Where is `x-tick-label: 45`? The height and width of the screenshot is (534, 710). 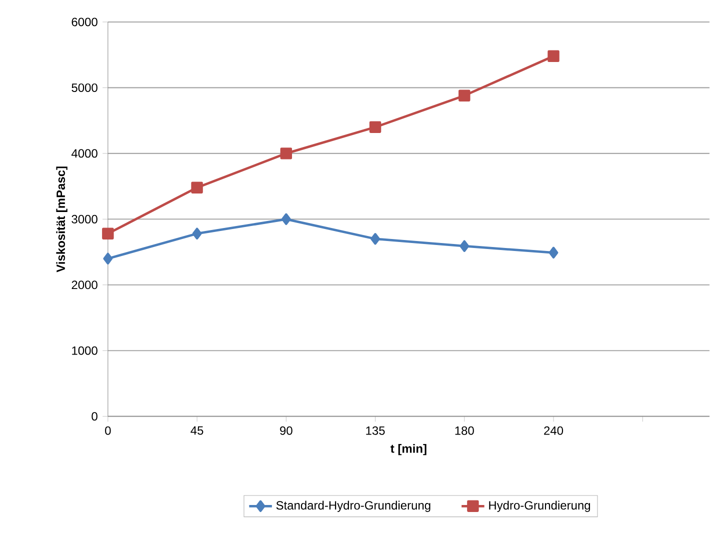 x-tick-label: 45 is located at coordinates (197, 430).